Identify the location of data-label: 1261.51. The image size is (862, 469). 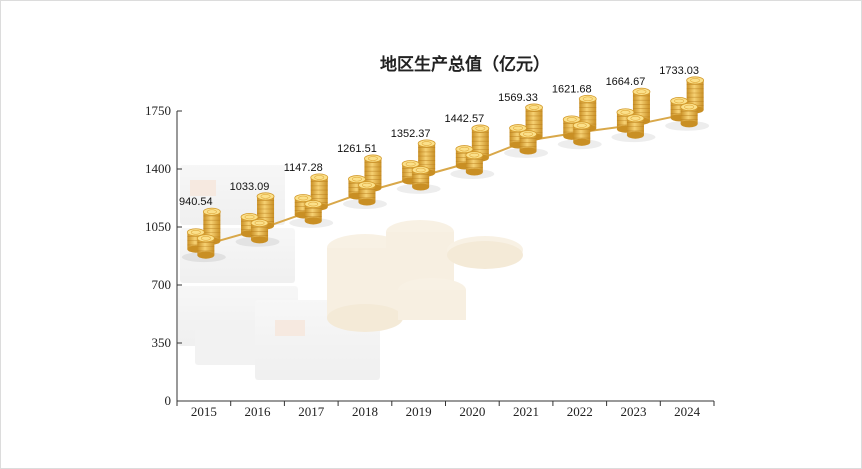
(357, 149).